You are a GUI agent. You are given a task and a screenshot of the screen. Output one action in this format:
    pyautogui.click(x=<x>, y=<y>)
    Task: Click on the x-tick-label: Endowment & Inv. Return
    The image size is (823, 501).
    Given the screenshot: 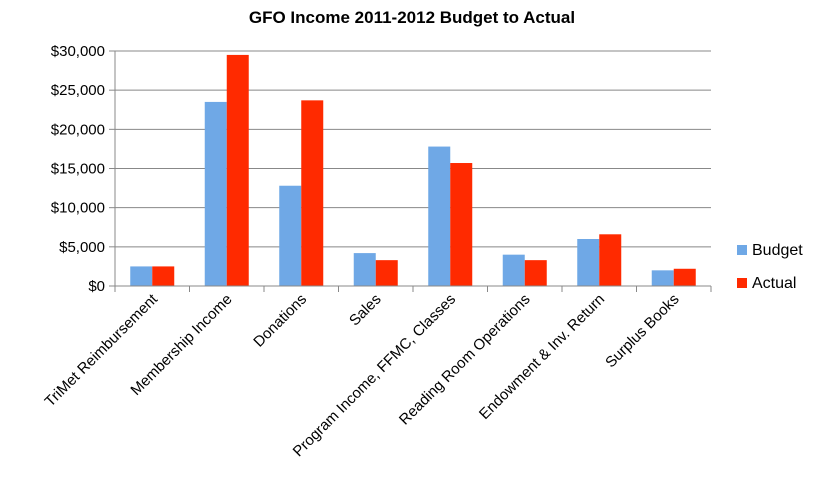 What is the action you would take?
    pyautogui.click(x=542, y=357)
    